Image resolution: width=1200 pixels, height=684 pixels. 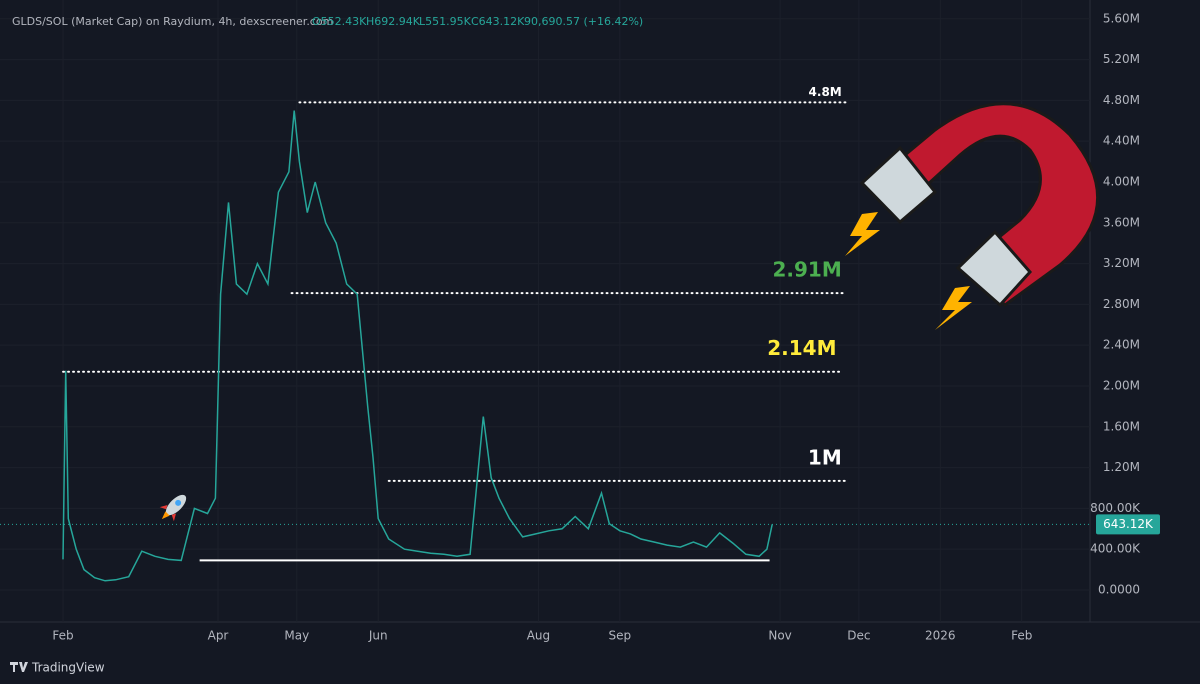 I want to click on ohlc-close: C643.12K, so click(x=498, y=21).